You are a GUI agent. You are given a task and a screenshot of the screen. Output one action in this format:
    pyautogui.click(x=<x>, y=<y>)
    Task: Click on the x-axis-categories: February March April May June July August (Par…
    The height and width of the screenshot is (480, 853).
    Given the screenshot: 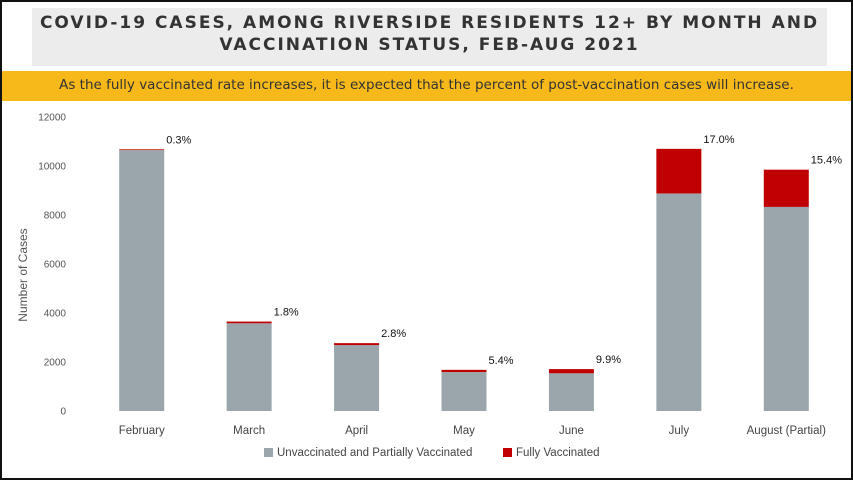 What is the action you would take?
    pyautogui.click(x=472, y=431)
    